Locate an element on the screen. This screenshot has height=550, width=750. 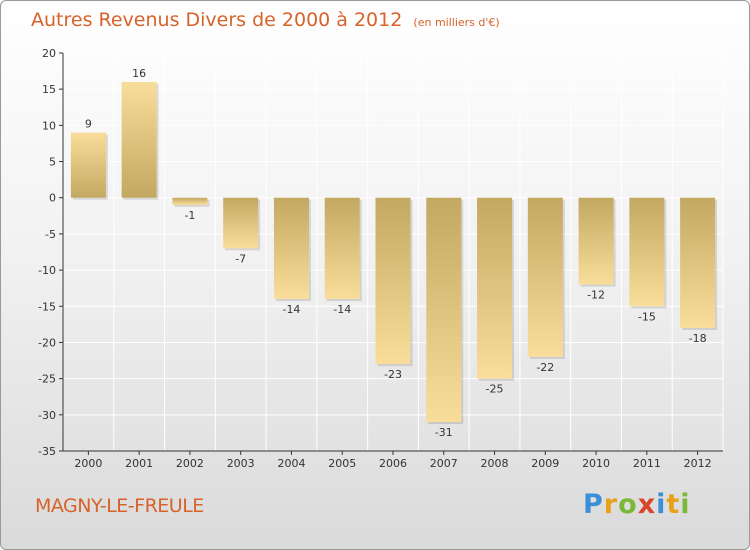
y-tick-label: 15 is located at coordinates (49, 89).